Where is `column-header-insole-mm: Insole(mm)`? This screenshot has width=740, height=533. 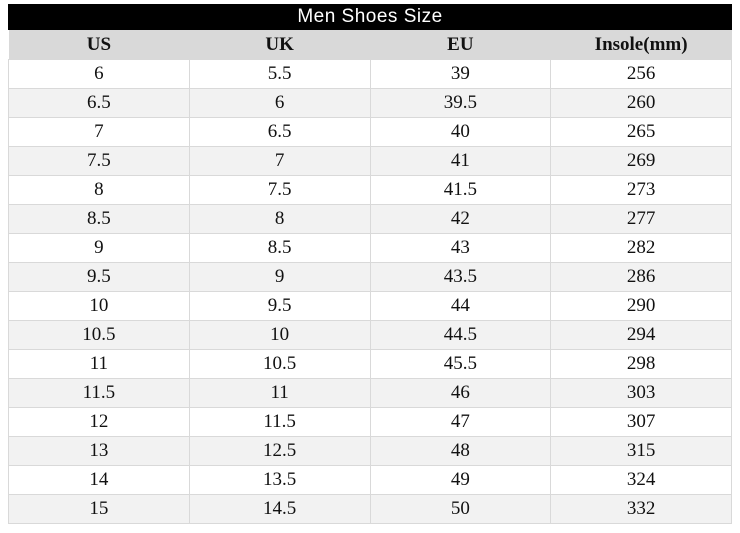 column-header-insole-mm: Insole(mm) is located at coordinates (641, 45).